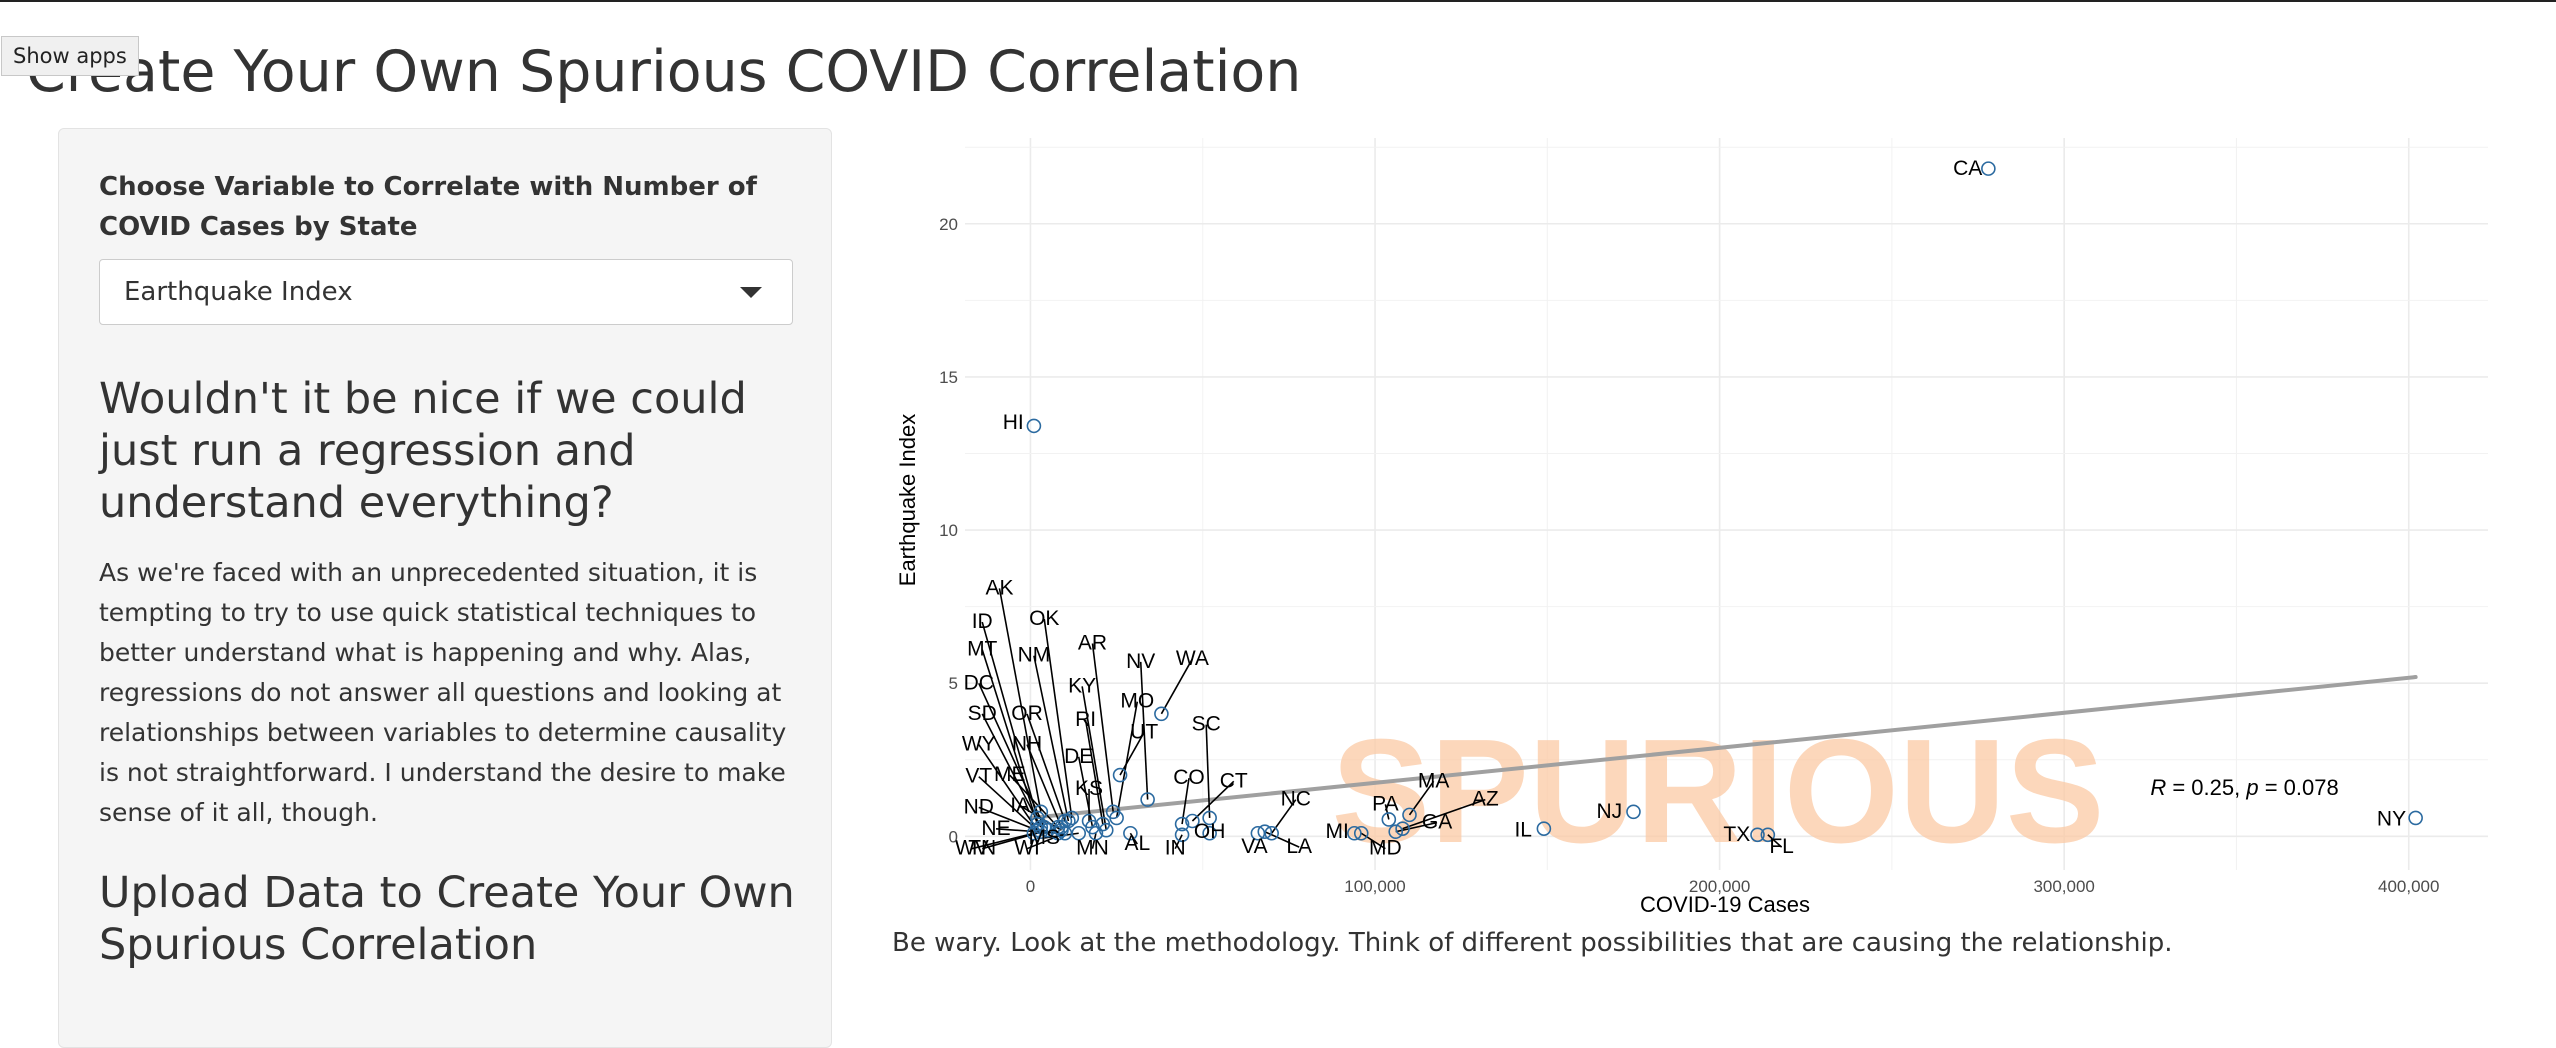 This screenshot has height=1048, width=2556. I want to click on point-label-or: OR, so click(1026, 713).